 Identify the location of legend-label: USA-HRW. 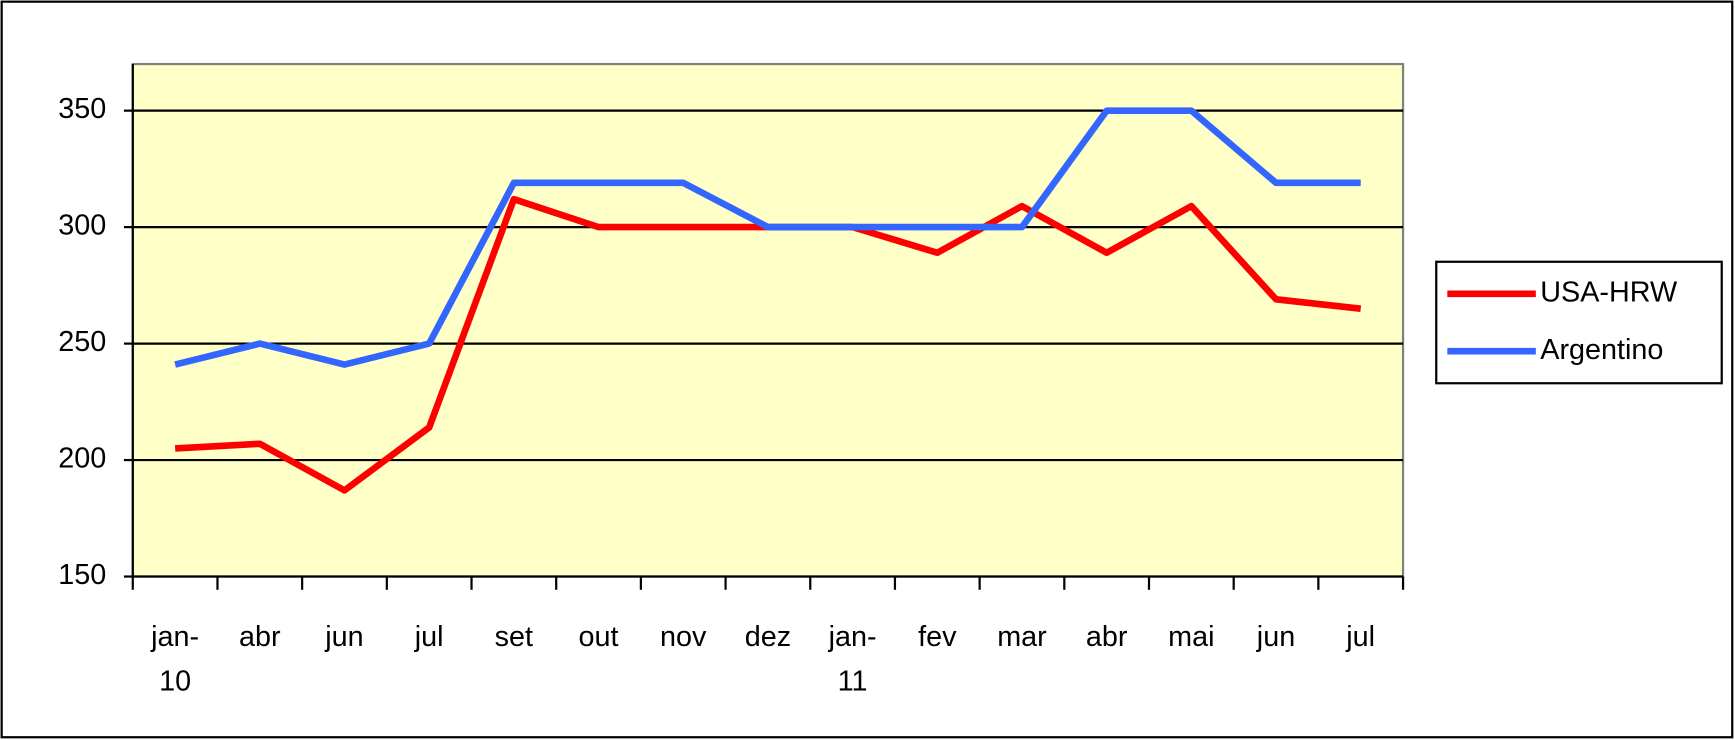
(1609, 292).